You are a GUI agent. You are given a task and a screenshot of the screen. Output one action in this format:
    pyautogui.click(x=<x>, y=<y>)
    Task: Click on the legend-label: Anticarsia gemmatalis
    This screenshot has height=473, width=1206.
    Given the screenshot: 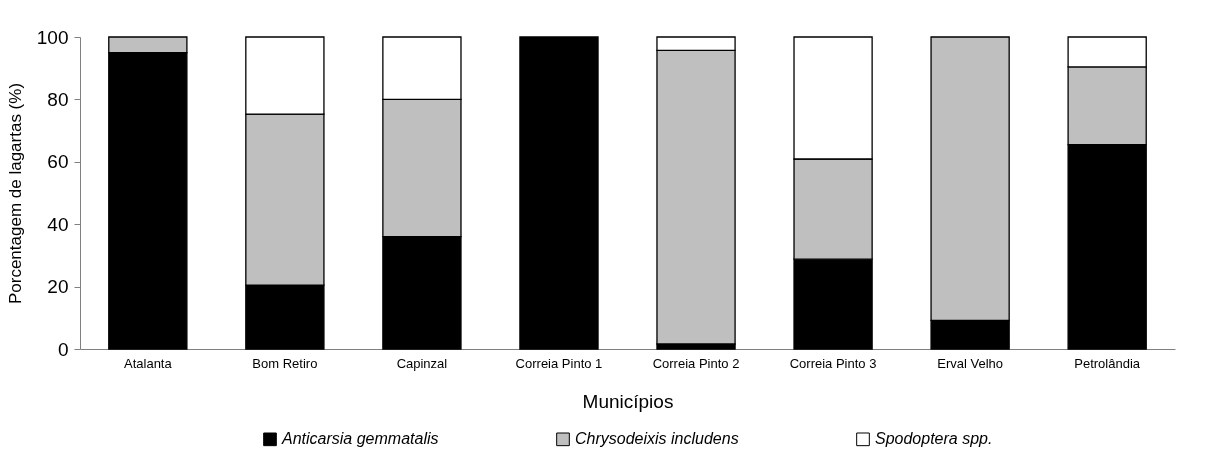 What is the action you would take?
    pyautogui.click(x=360, y=439)
    